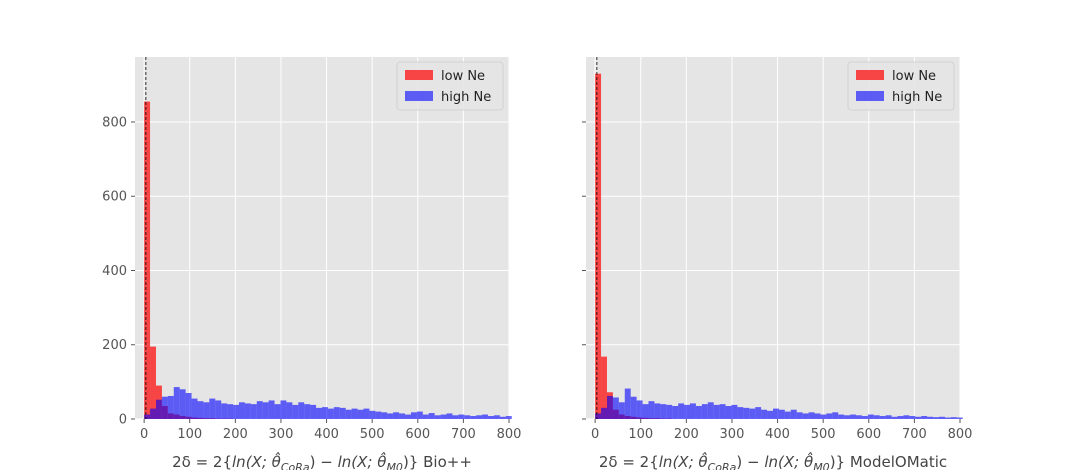  I want to click on y-tick-label: 400, so click(114, 271).